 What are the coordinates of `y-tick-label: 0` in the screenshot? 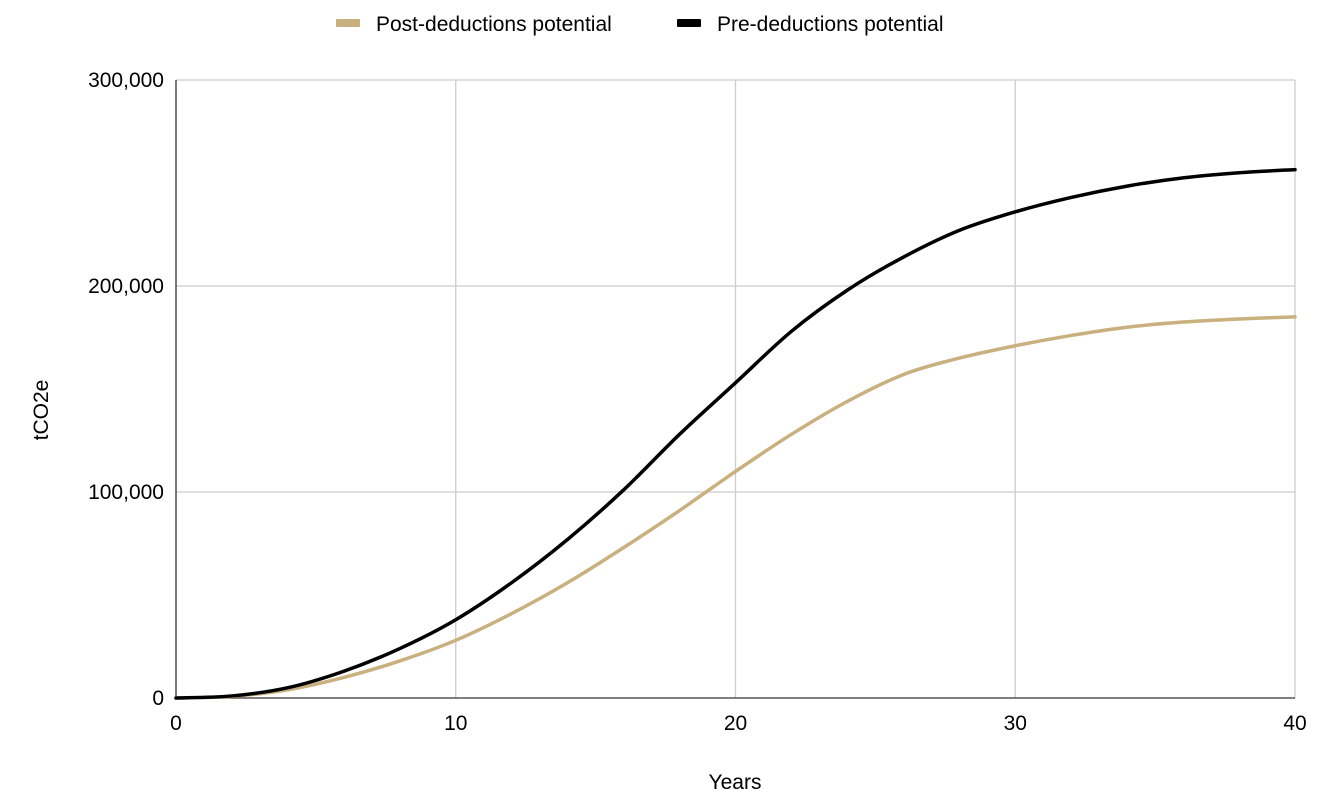 It's located at (158, 698).